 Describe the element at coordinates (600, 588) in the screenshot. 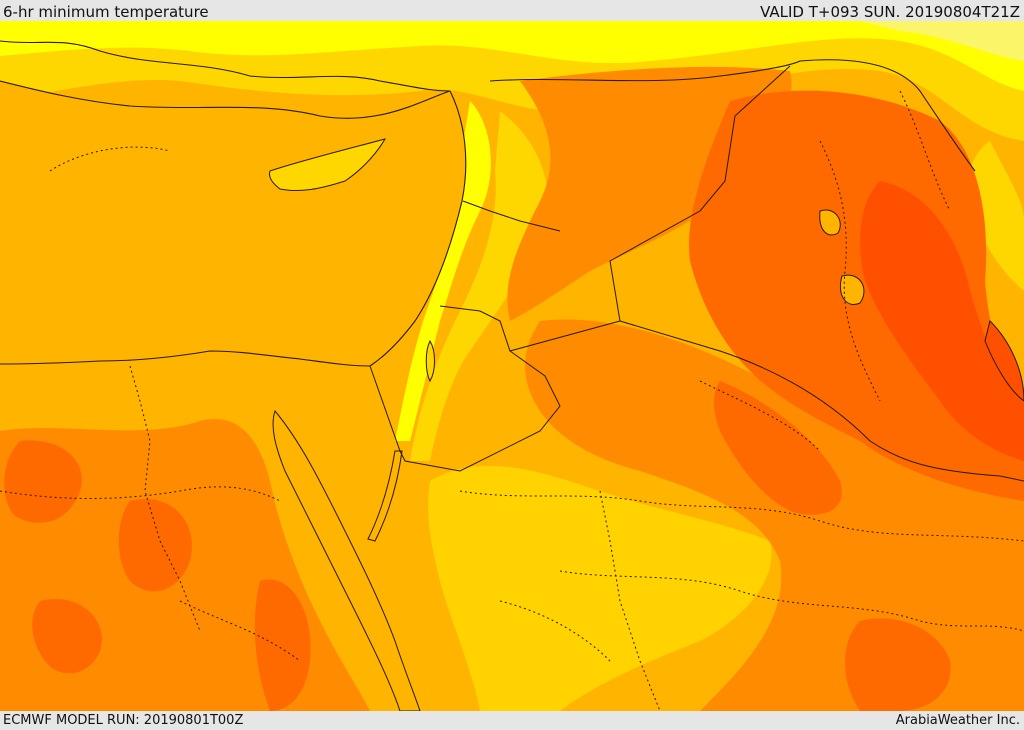

I see `band-gold-arabia` at that location.